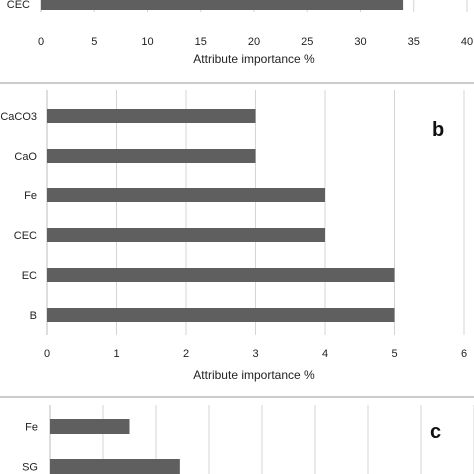 The image size is (474, 474). Describe the element at coordinates (221, 315) in the screenshot. I see `panel-1-bar-b` at that location.